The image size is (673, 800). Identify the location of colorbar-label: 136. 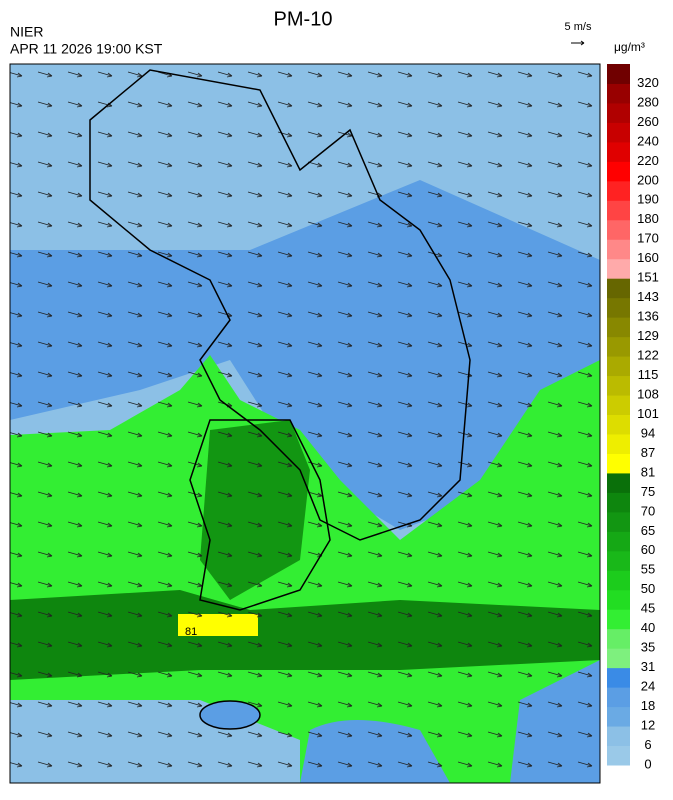
(648, 316).